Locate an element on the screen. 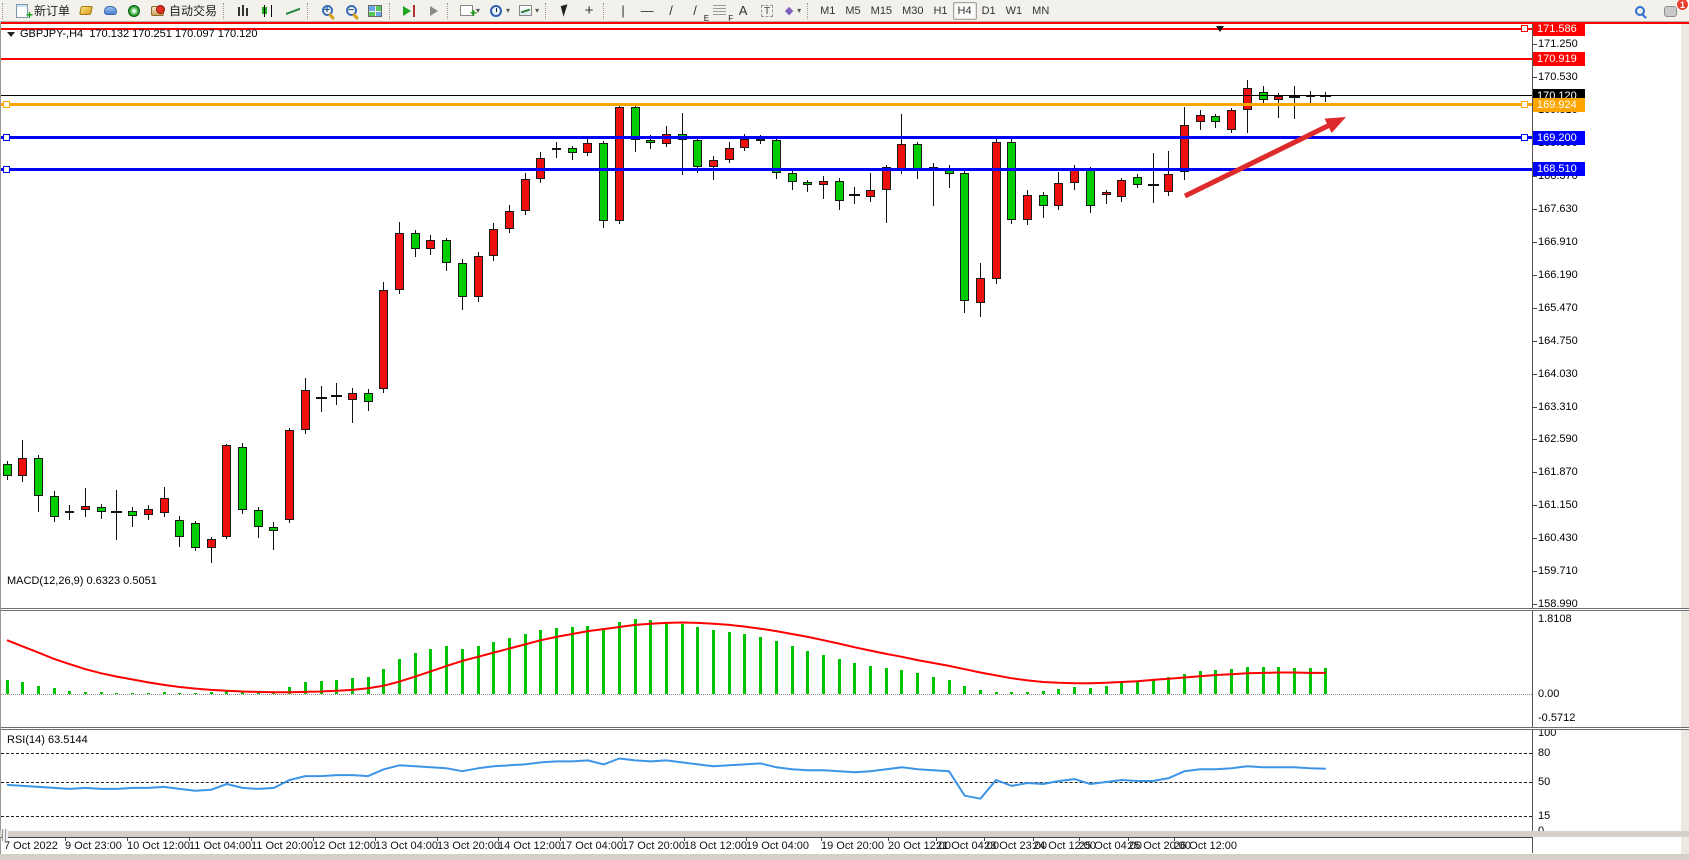 The width and height of the screenshot is (1689, 860). auto-scroll-button is located at coordinates (409, 11).